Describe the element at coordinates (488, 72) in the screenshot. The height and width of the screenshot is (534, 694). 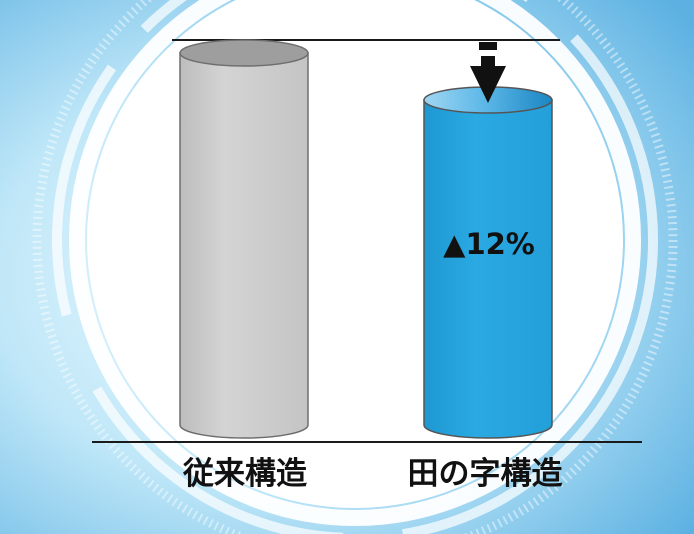
I see `down-arrow-icon` at that location.